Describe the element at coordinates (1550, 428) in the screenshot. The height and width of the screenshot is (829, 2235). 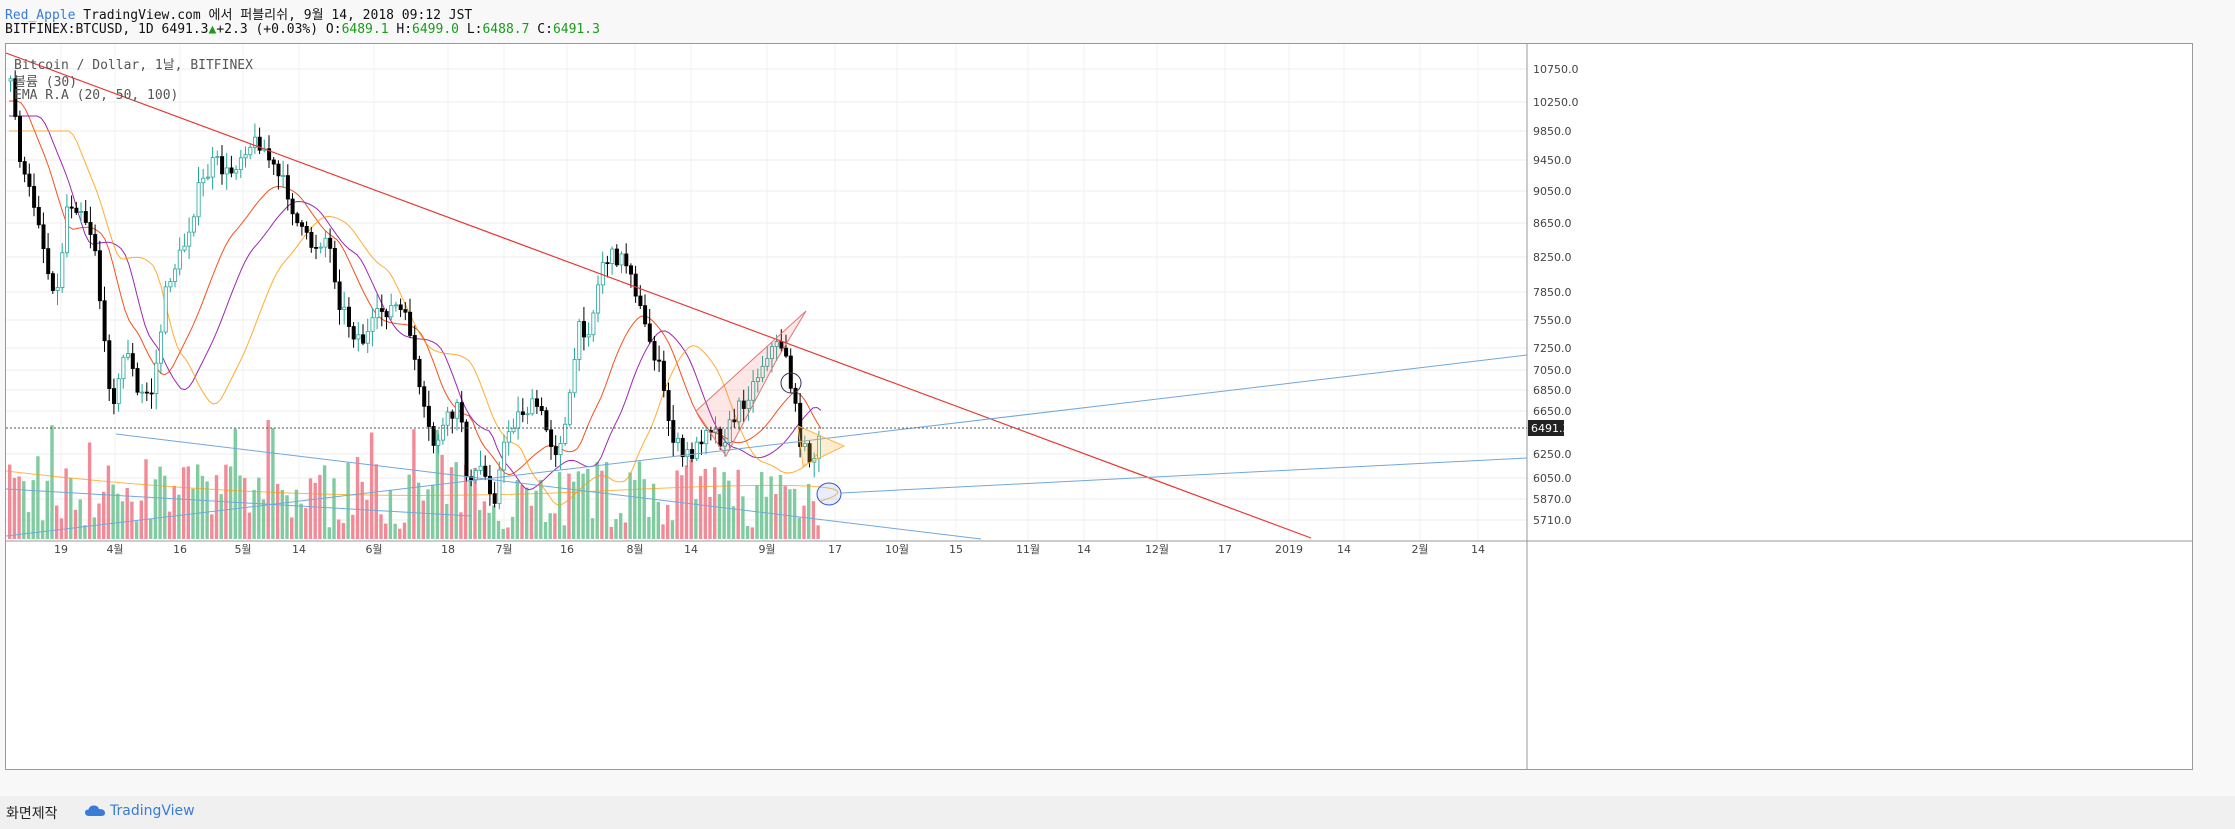
I see `last-price-label: 6491.3` at that location.